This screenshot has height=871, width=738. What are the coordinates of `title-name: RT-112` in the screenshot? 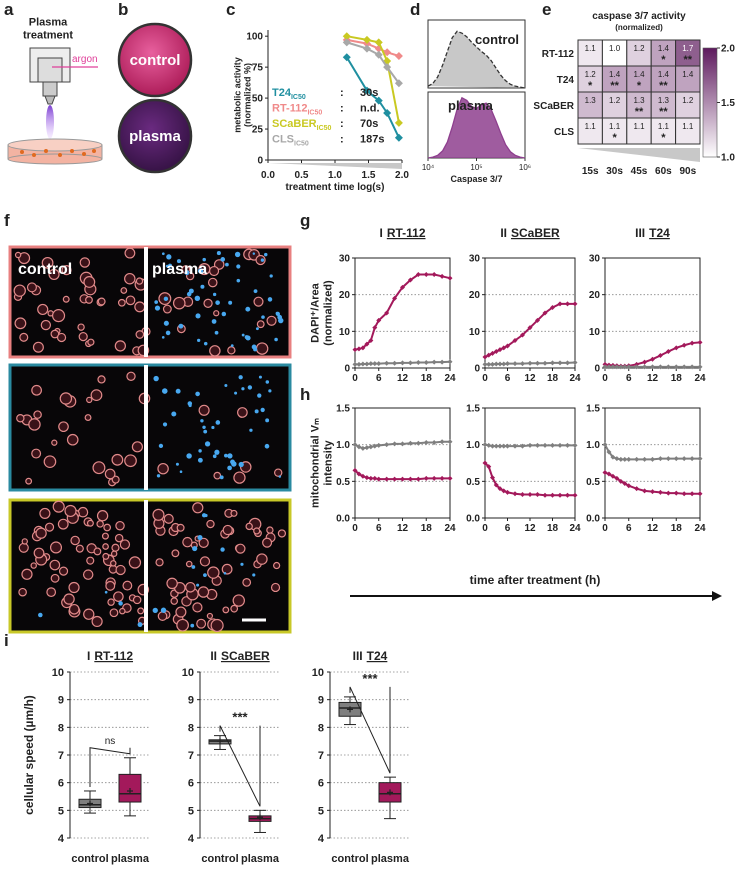 It's located at (406, 233).